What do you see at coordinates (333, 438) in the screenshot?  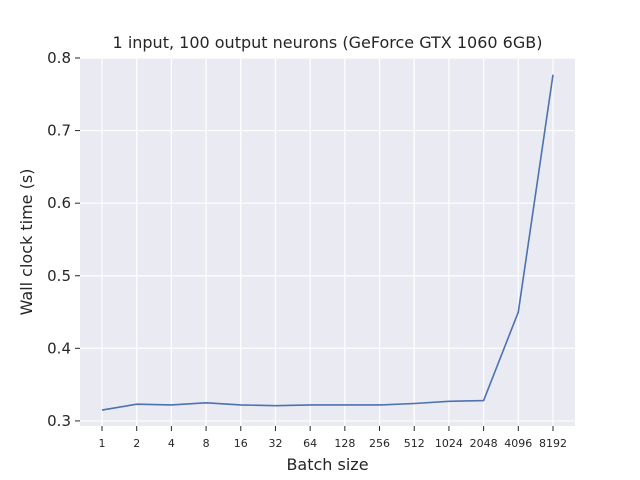 I see `x-axis: 1 2 4 8 16 32 64 128 256 512 1024 2048 4096 8192` at bounding box center [333, 438].